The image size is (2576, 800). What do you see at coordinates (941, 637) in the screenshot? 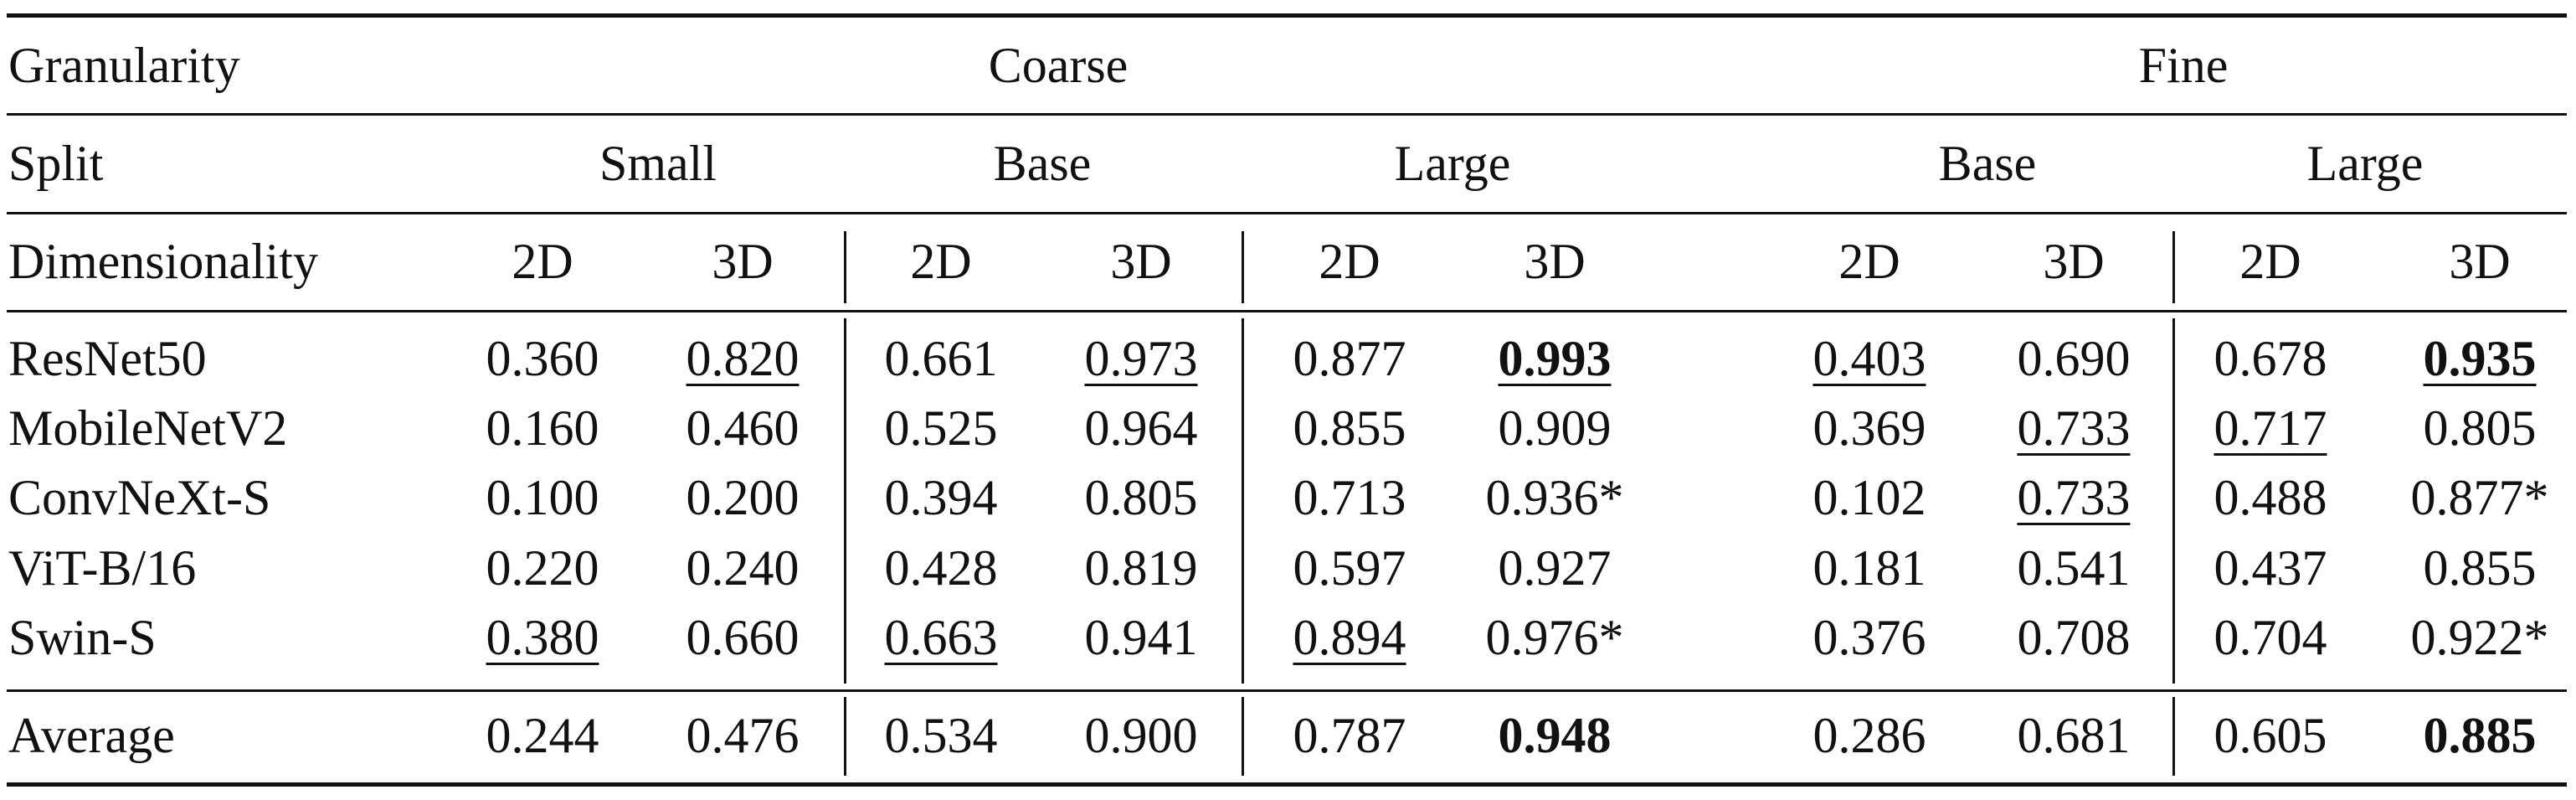
I see `table-cell: 0.663` at bounding box center [941, 637].